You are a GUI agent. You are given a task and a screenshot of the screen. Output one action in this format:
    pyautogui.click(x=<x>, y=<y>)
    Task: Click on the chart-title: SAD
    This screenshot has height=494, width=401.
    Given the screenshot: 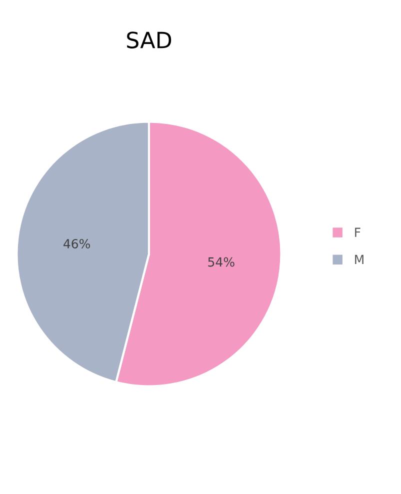 What is the action you would take?
    pyautogui.click(x=149, y=40)
    